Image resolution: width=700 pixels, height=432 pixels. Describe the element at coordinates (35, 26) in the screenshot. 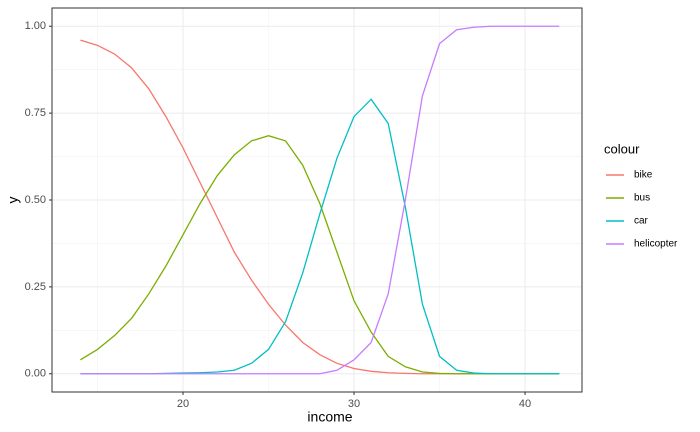

I see `y-tick-label: 1.00` at that location.